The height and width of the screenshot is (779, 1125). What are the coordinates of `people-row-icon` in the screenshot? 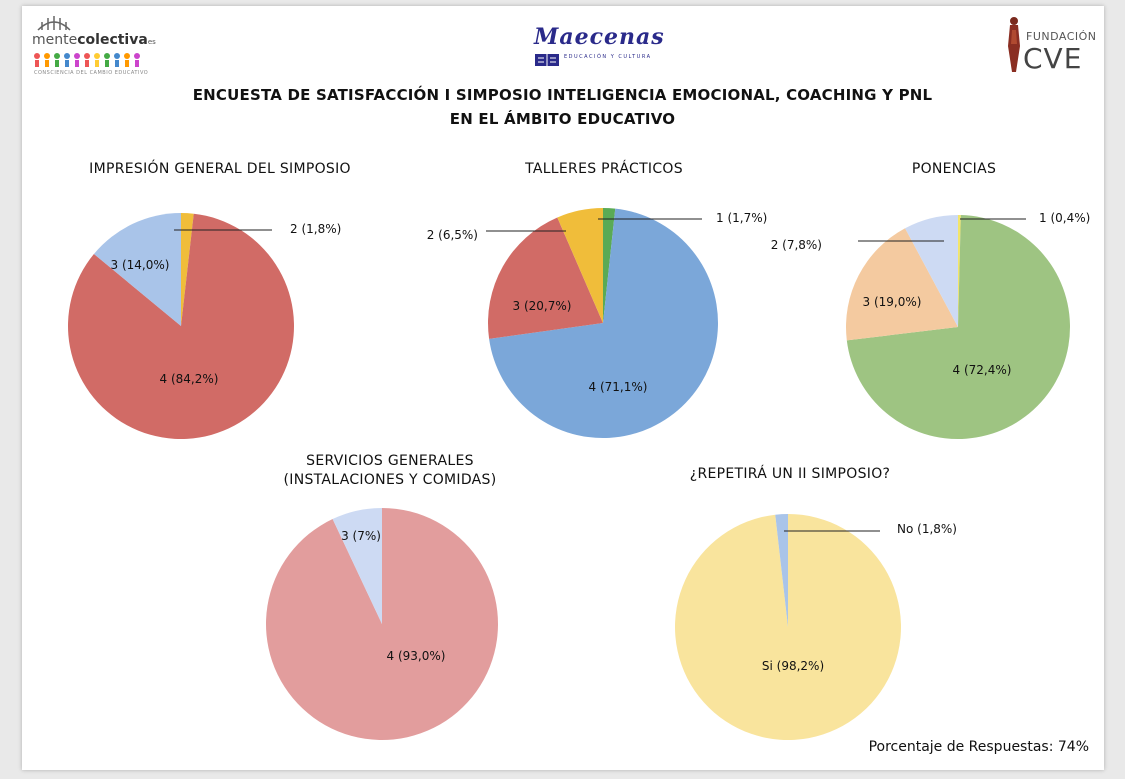 It's located at (54, 23).